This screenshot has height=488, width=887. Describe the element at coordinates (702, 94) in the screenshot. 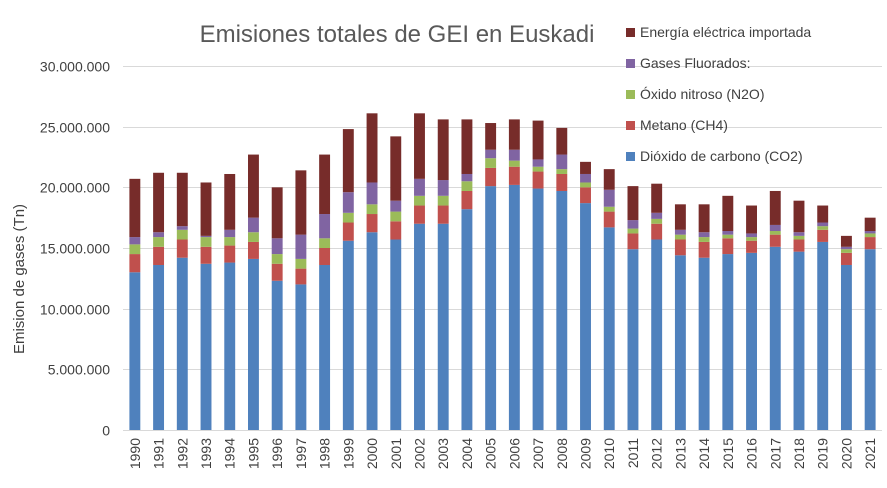

I see `legend-label: Óxido nitroso (N2O)` at that location.